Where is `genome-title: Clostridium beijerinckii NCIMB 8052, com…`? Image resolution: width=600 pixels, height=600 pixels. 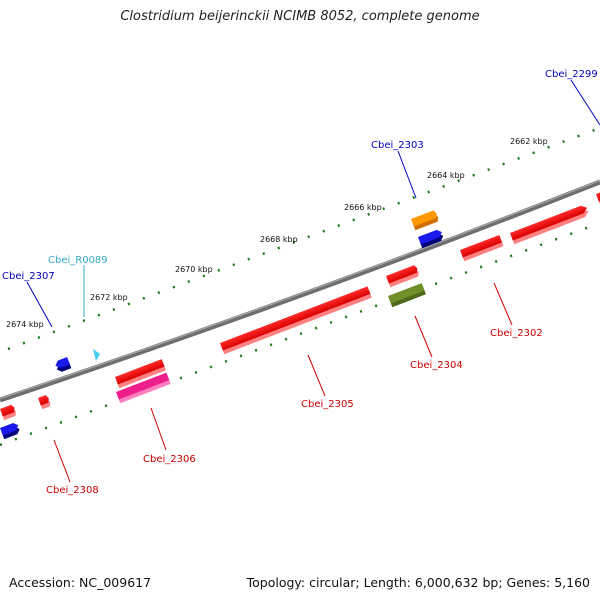
genome-title: Clostridium beijerinckii NCIMB 8052, com… is located at coordinates (300, 16).